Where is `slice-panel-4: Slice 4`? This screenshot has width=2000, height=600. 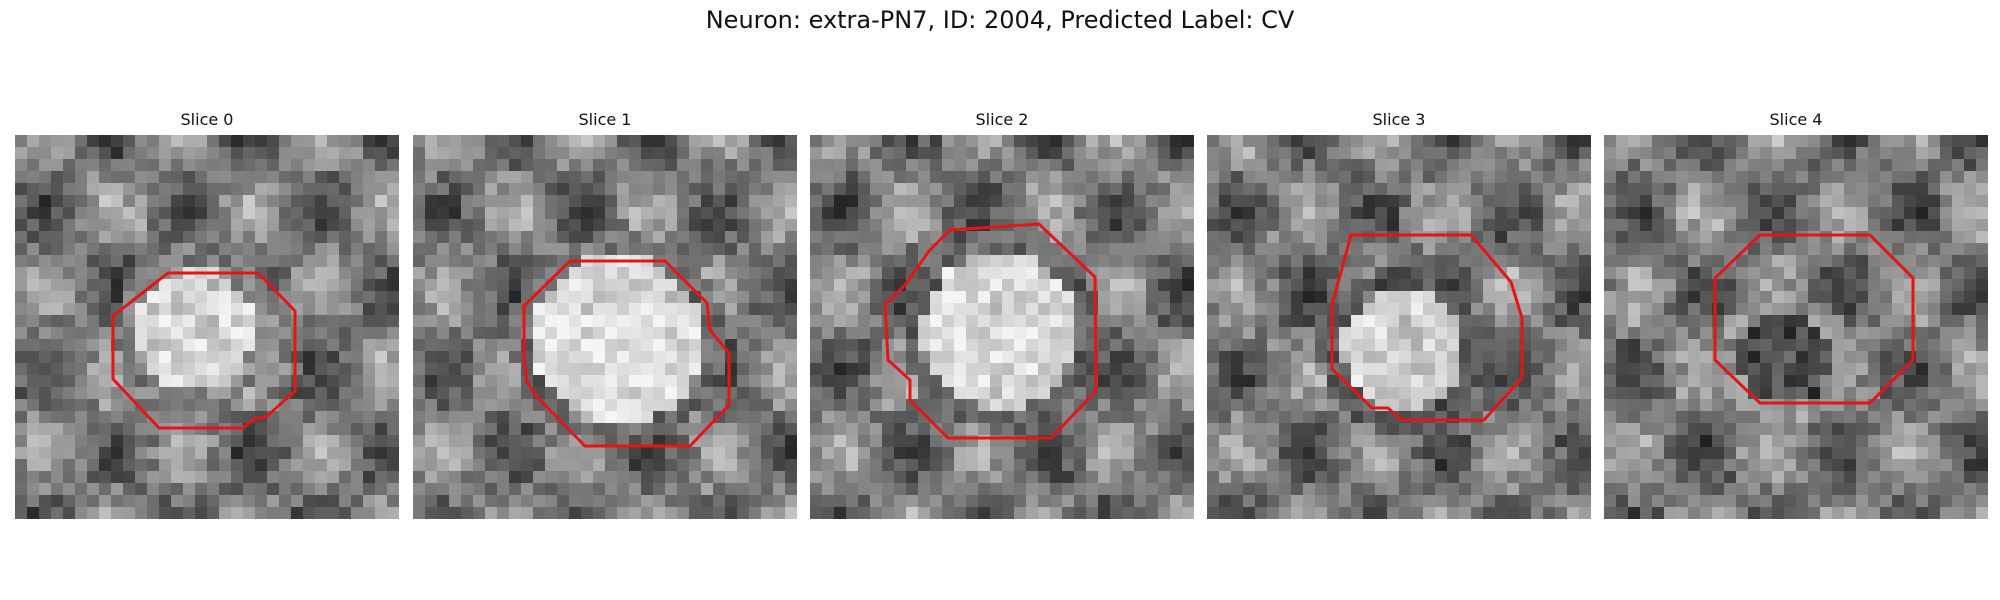 slice-panel-4: Slice 4 is located at coordinates (1796, 313).